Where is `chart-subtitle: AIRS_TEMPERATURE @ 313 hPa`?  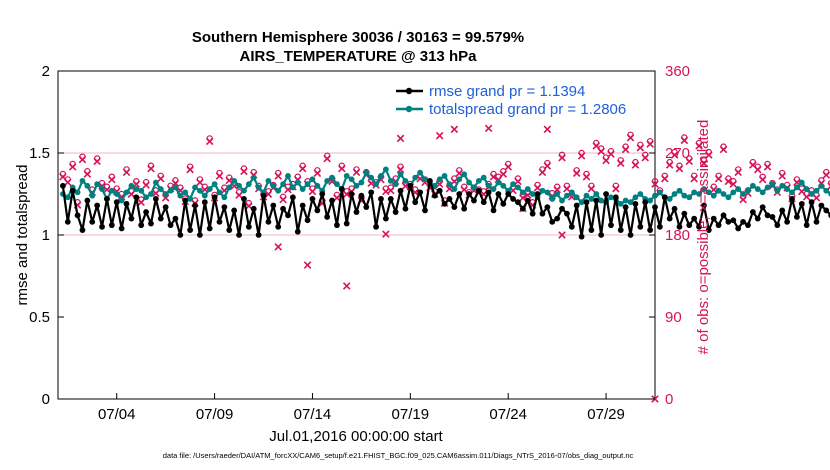 chart-subtitle: AIRS_TEMPERATURE @ 313 hPa is located at coordinates (359, 56).